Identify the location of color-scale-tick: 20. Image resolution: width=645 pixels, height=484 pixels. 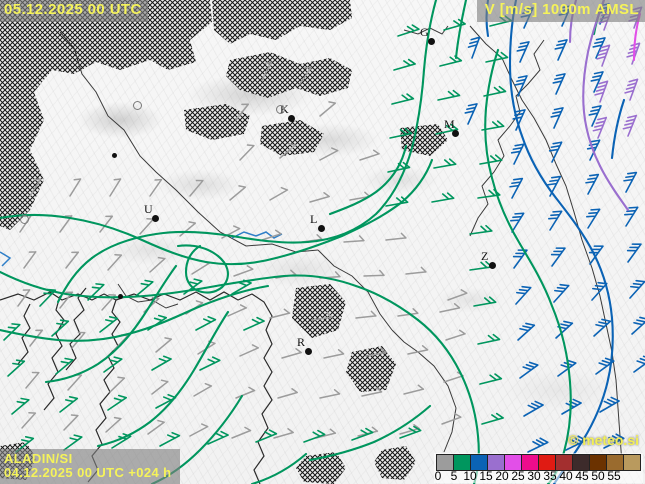
(502, 476).